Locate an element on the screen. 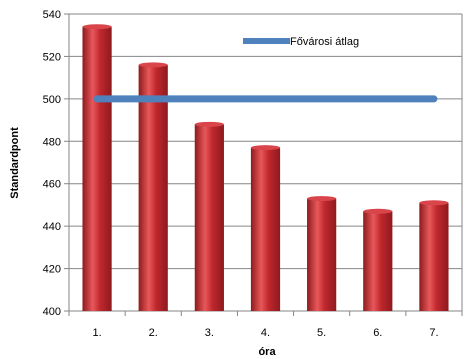 This screenshot has height=359, width=465. x-tick-label: 7. is located at coordinates (433, 333).